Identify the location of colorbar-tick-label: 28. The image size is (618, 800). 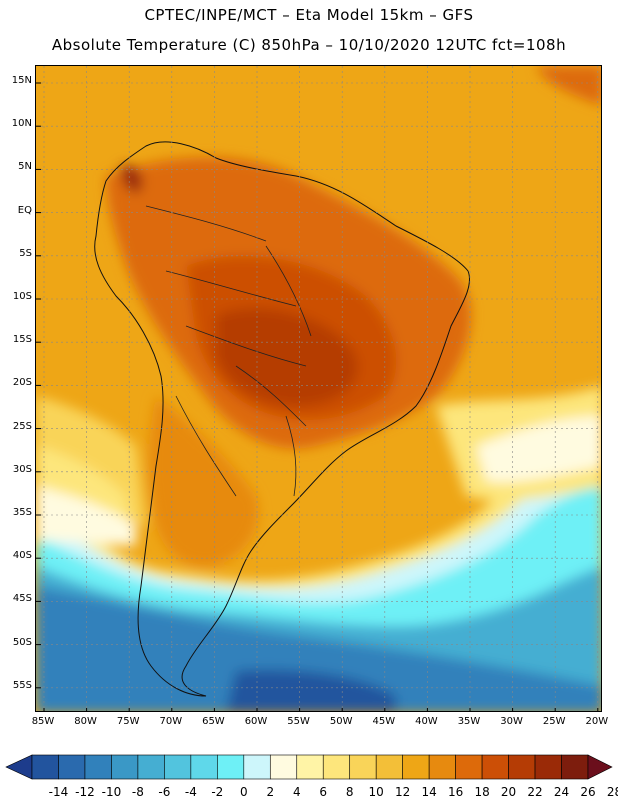
(612, 792).